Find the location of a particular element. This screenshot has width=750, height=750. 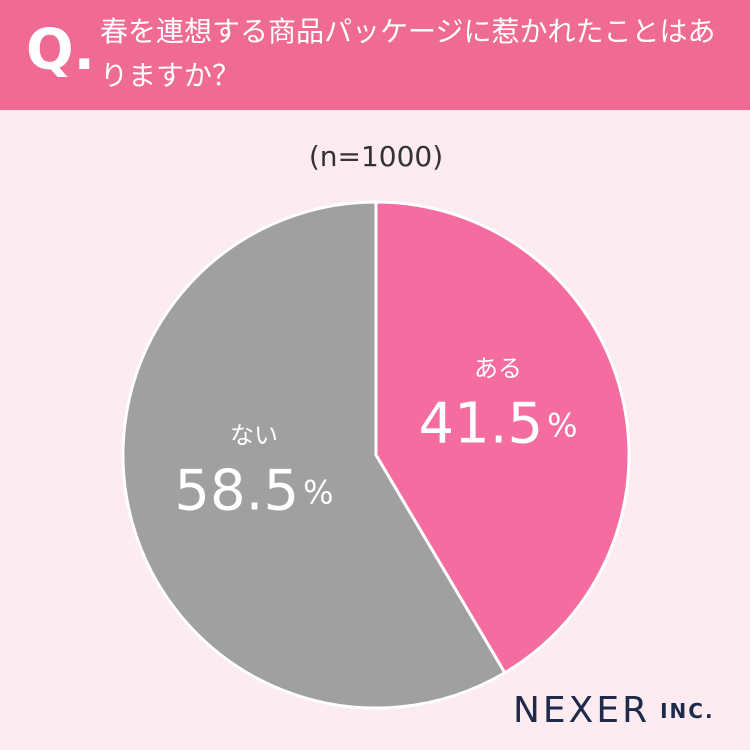

brand-name: NEXER is located at coordinates (581, 710).